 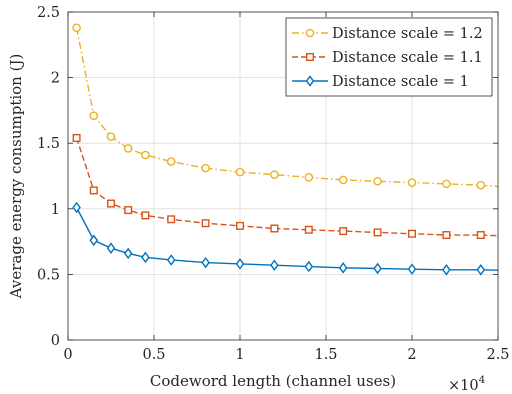 I want to click on y-tick-label: 0, so click(x=55, y=341).